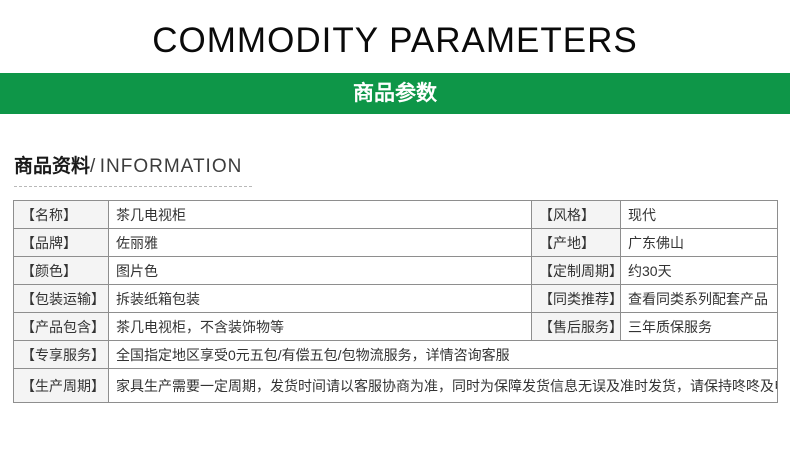  I want to click on table-row: 【专享服务】 全国指定地区享受0元五包/有偿五包/包物流服务，详情咨询客服, so click(395, 354).